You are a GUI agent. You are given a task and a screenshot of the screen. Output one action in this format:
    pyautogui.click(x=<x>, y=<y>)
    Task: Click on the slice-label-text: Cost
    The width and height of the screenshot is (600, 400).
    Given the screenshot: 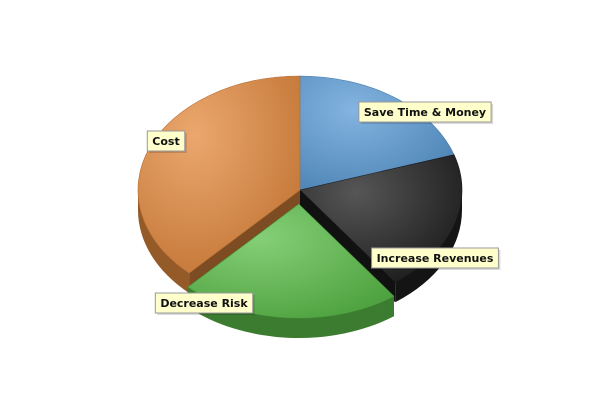 What is the action you would take?
    pyautogui.click(x=165, y=141)
    